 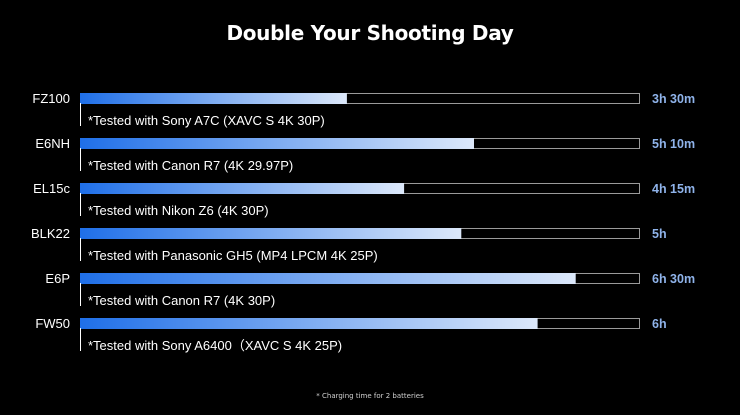 I want to click on footnote: * Charging time for 2 batteries, so click(x=370, y=396).